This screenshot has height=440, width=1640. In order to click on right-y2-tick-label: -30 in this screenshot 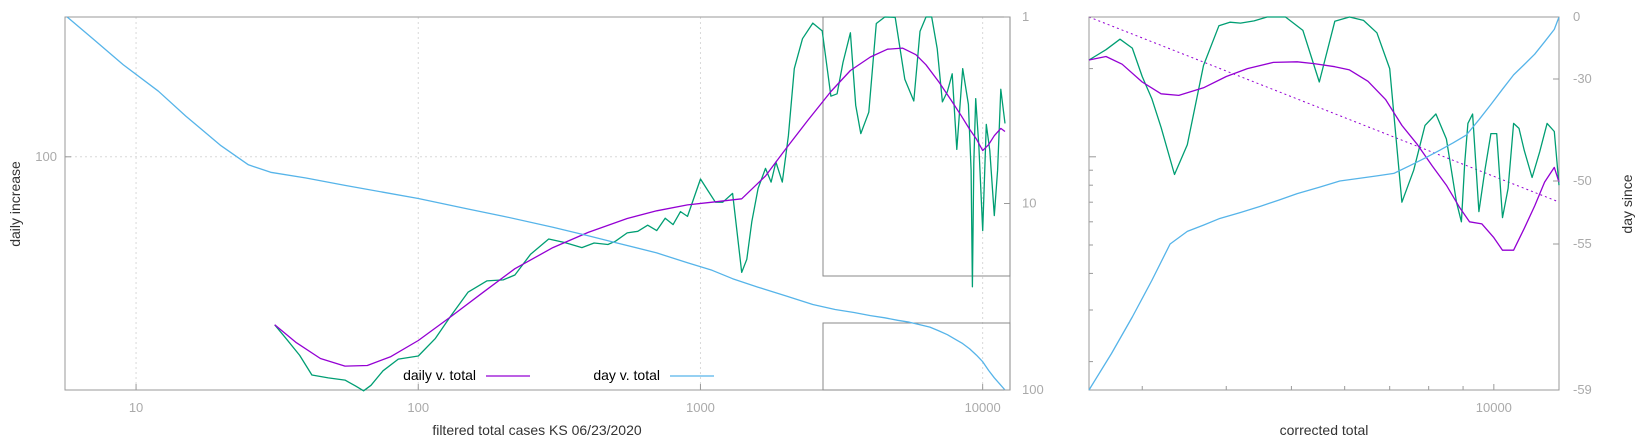, I will do `click(1582, 78)`.